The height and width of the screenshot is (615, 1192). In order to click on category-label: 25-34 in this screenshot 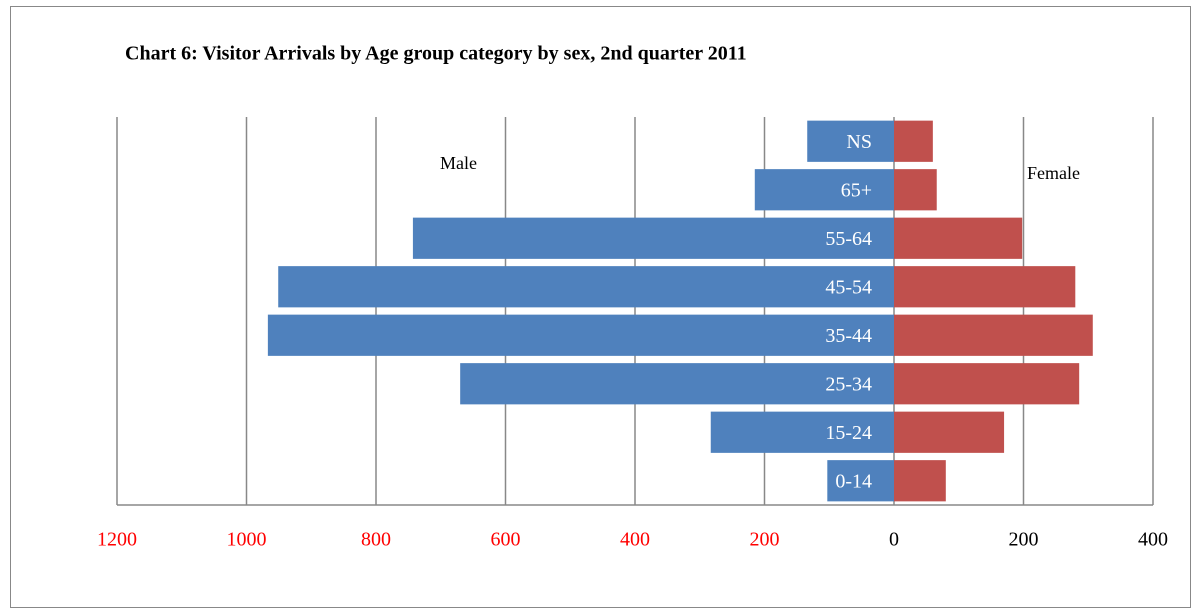, I will do `click(848, 384)`.